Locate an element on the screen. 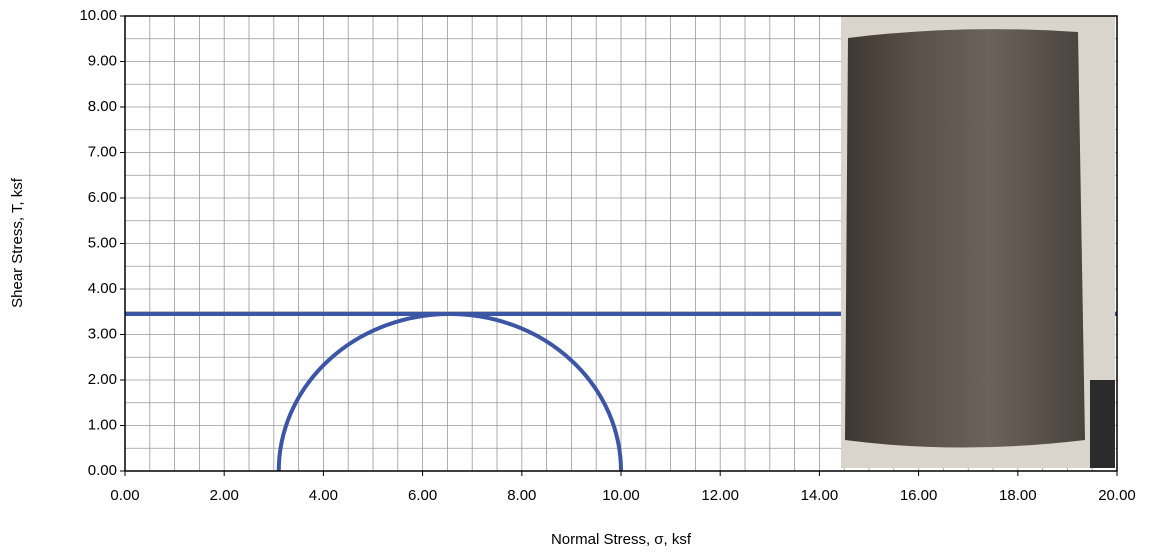 This screenshot has height=554, width=1149. y-tick-label: 1.00 is located at coordinates (102, 424).